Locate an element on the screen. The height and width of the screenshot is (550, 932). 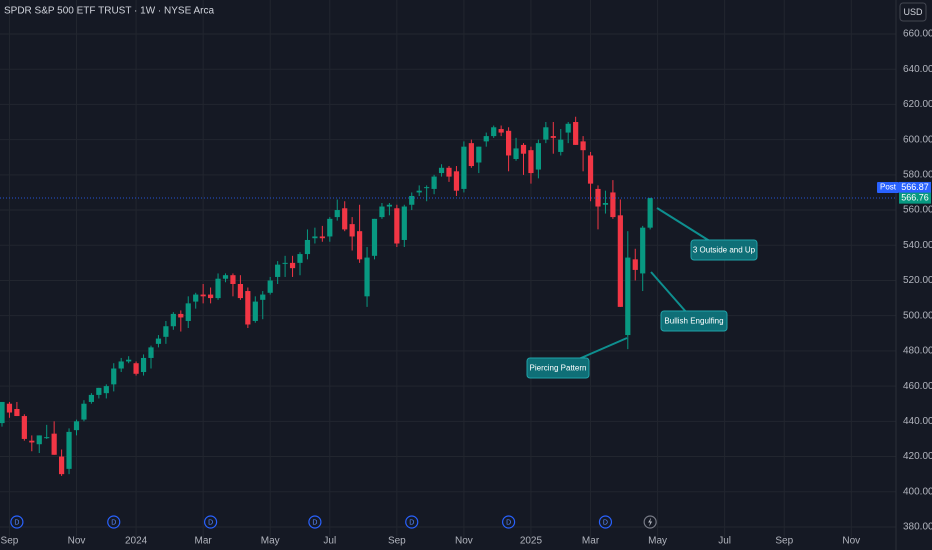
post-tag: Post is located at coordinates (888, 187).